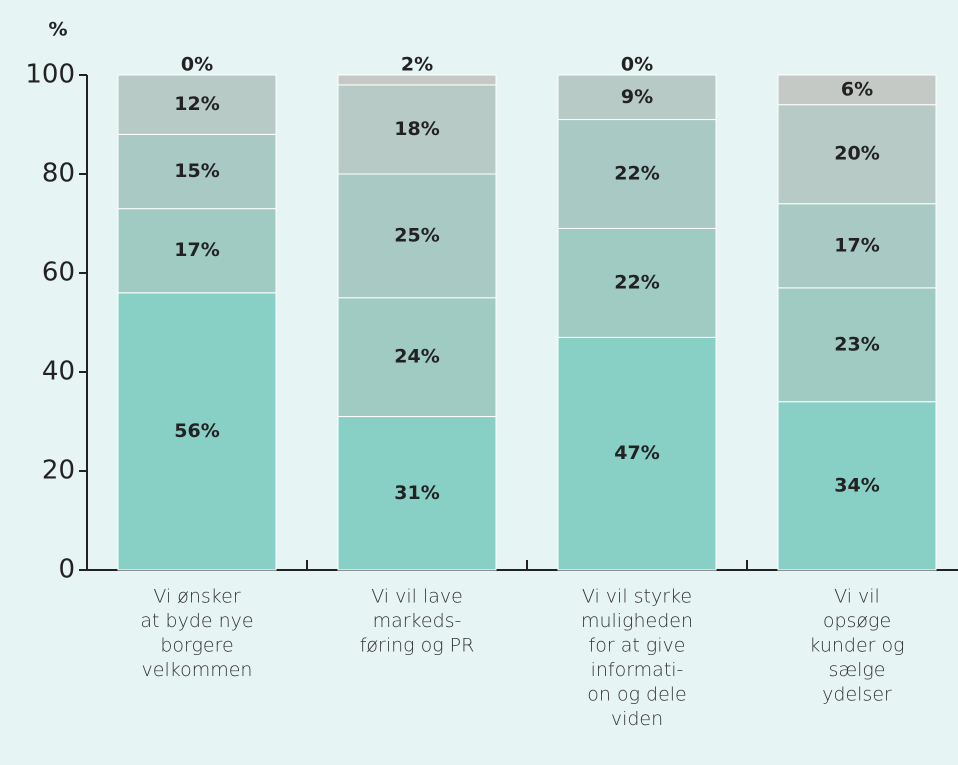  I want to click on x-tick-label: Vi vil styrke, so click(637, 597).